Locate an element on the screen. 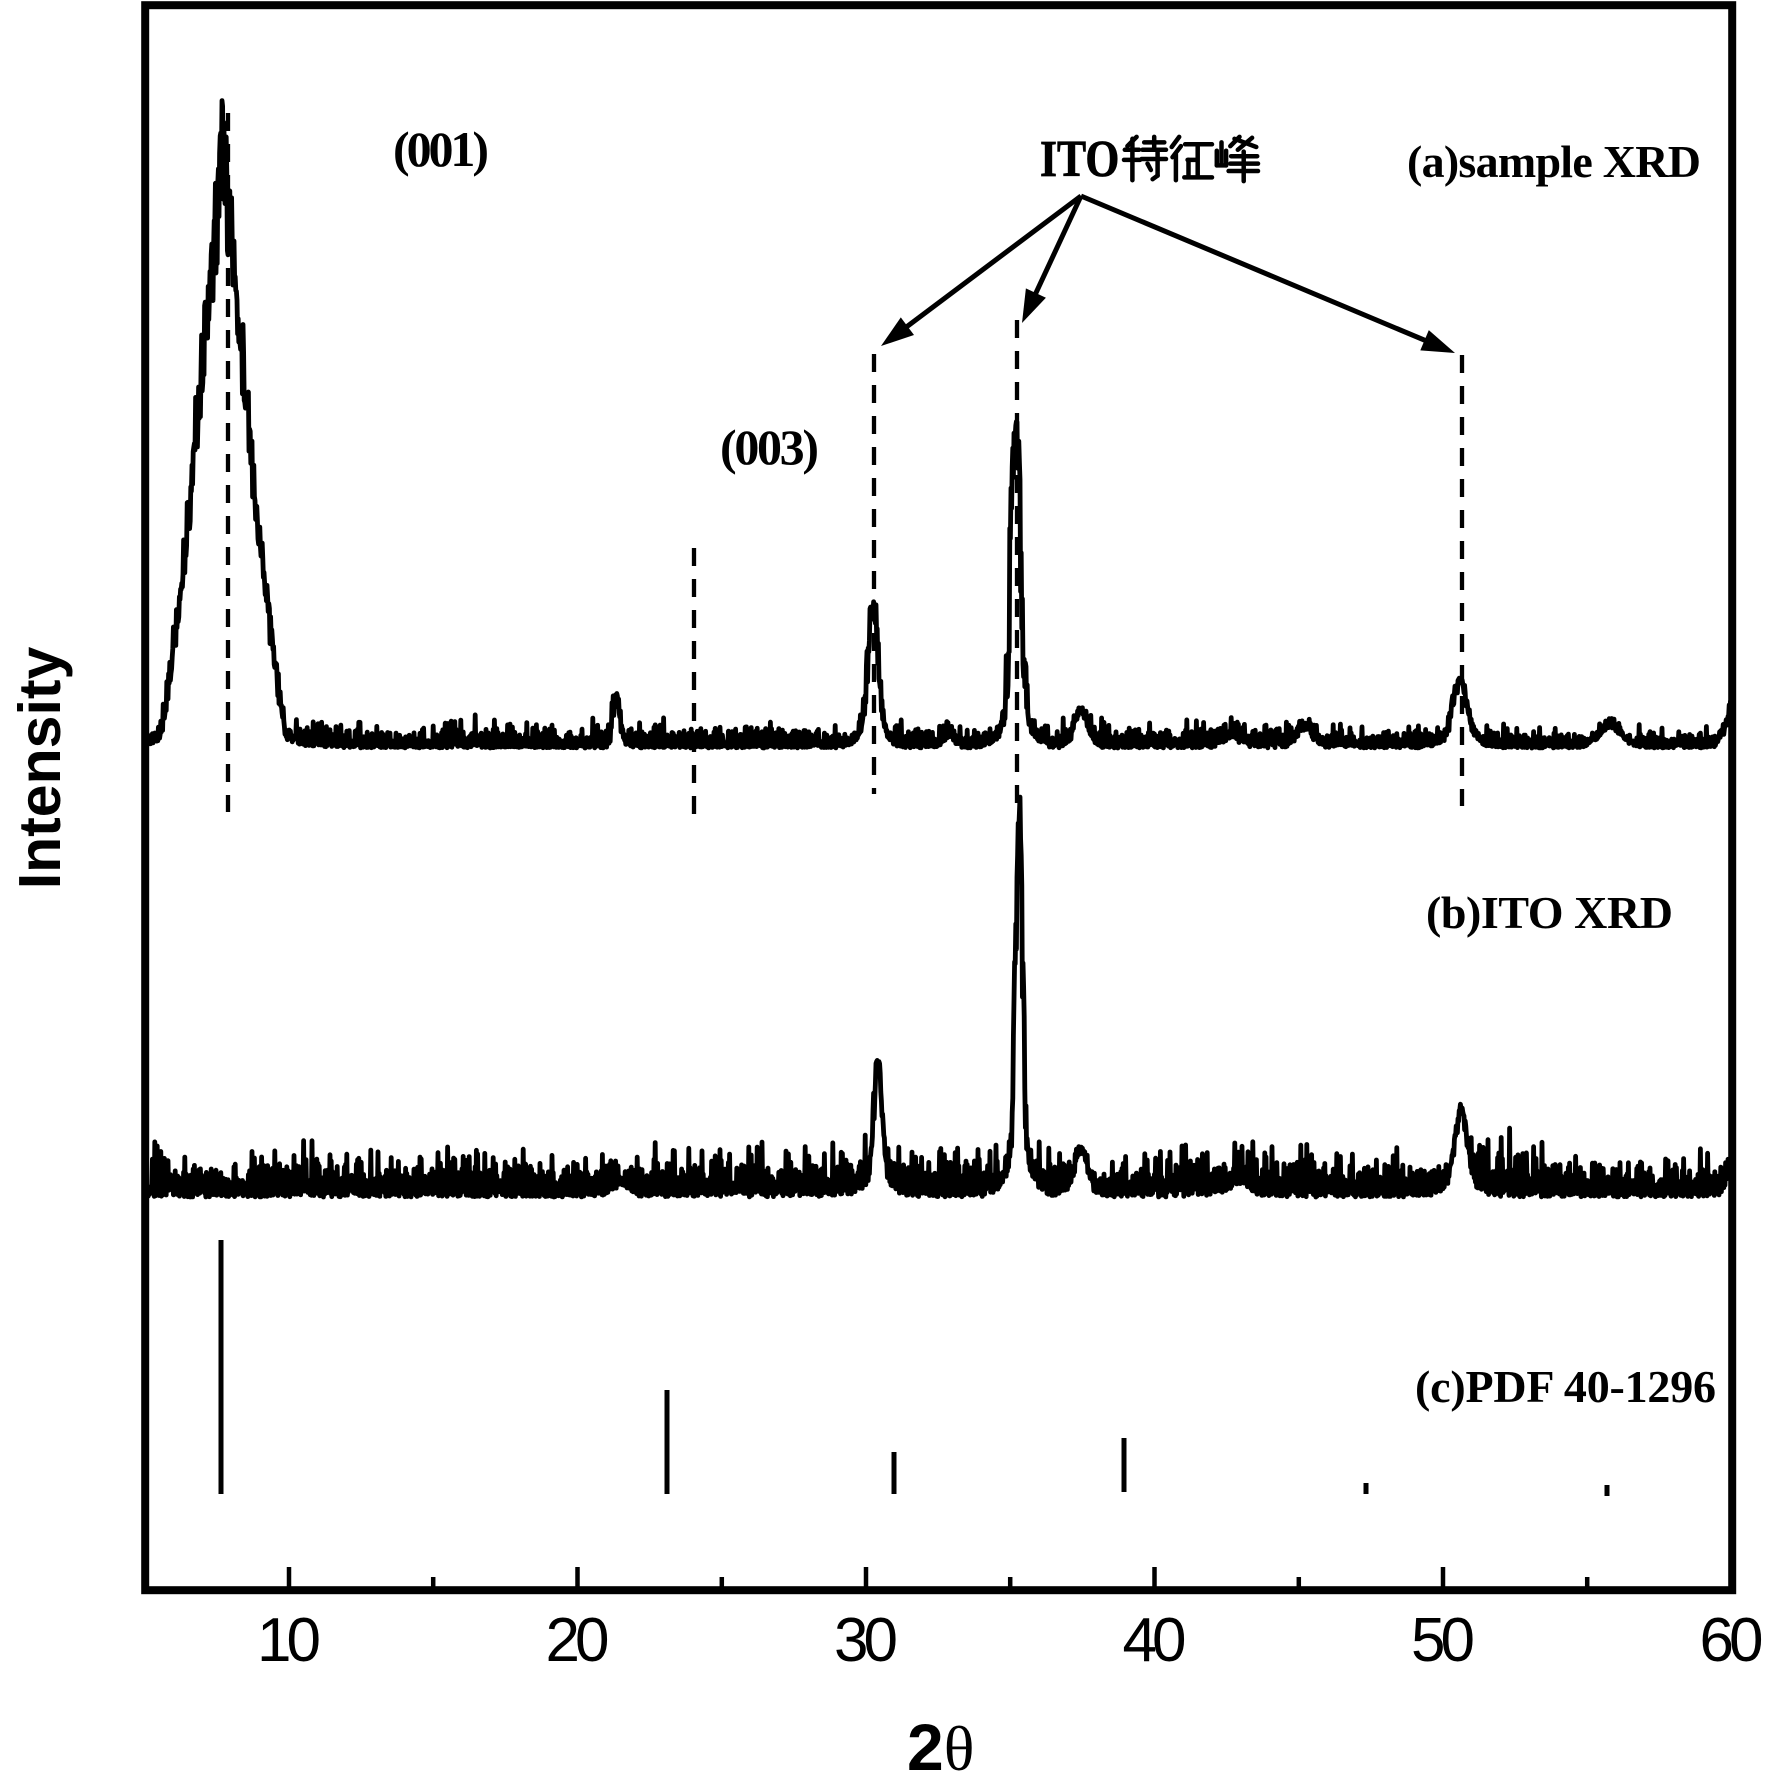 This screenshot has width=1769, height=1781. svg-text: ITO is located at coordinates (1079, 159).